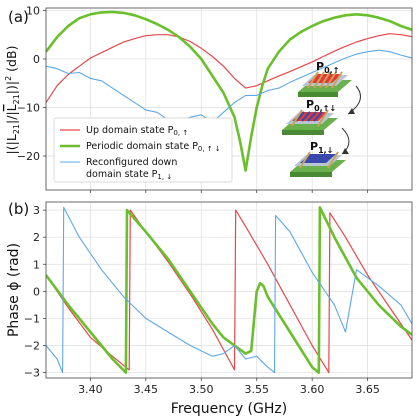 The image size is (420, 420). I want to click on panel-label-b: (b), so click(18, 209).